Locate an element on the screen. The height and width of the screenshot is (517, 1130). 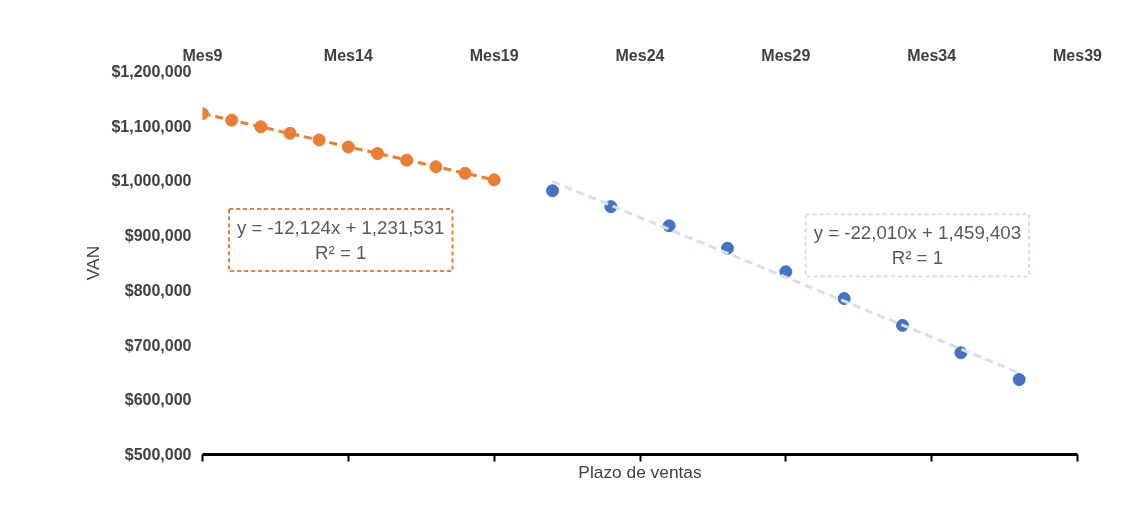
y-tick-label: $700,000 is located at coordinates (158, 345).